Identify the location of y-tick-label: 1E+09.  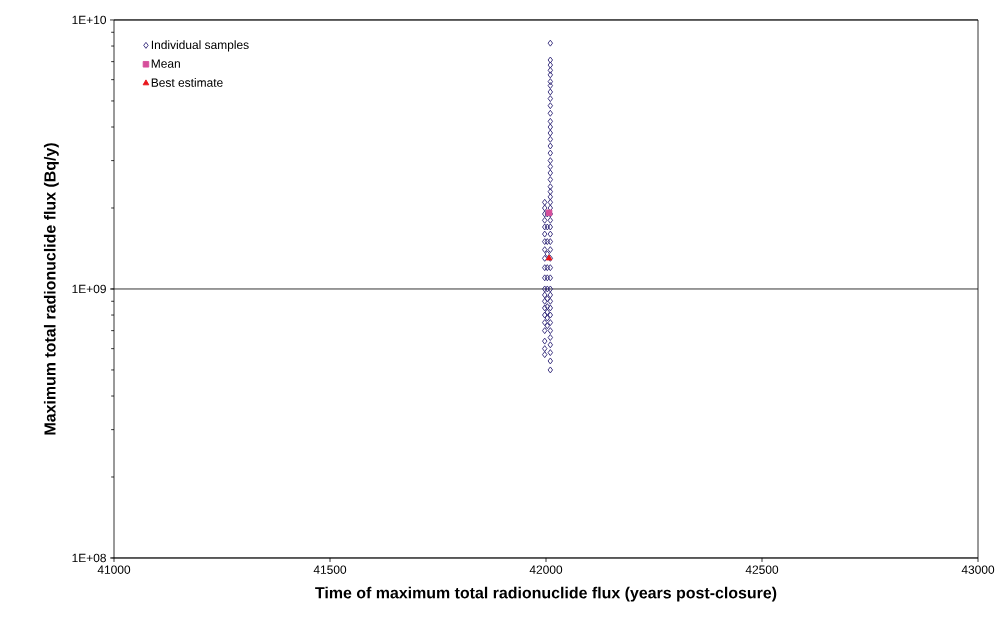
(89, 289).